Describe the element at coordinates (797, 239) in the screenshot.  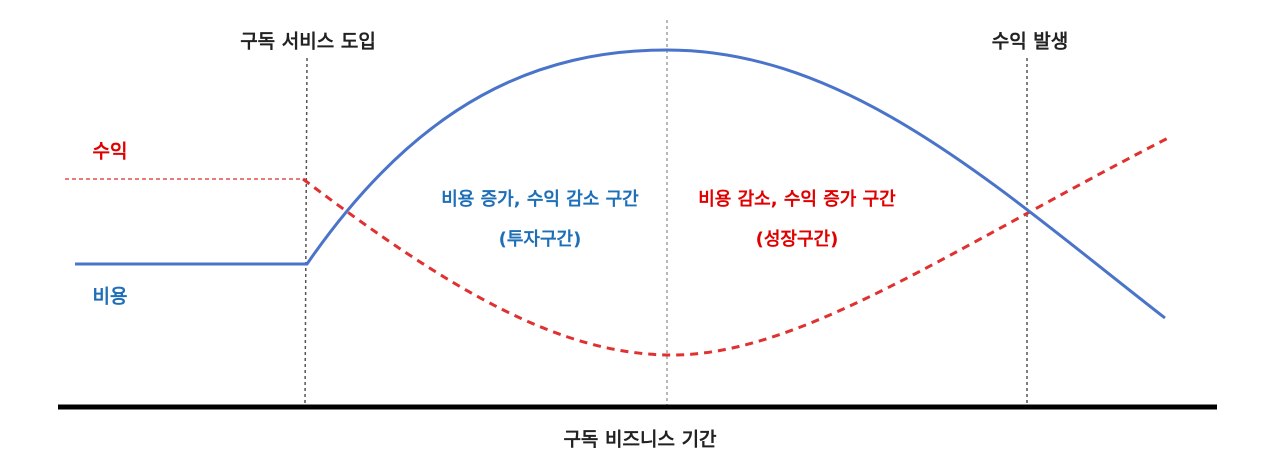
I see `zone-label: (성장구간)` at that location.